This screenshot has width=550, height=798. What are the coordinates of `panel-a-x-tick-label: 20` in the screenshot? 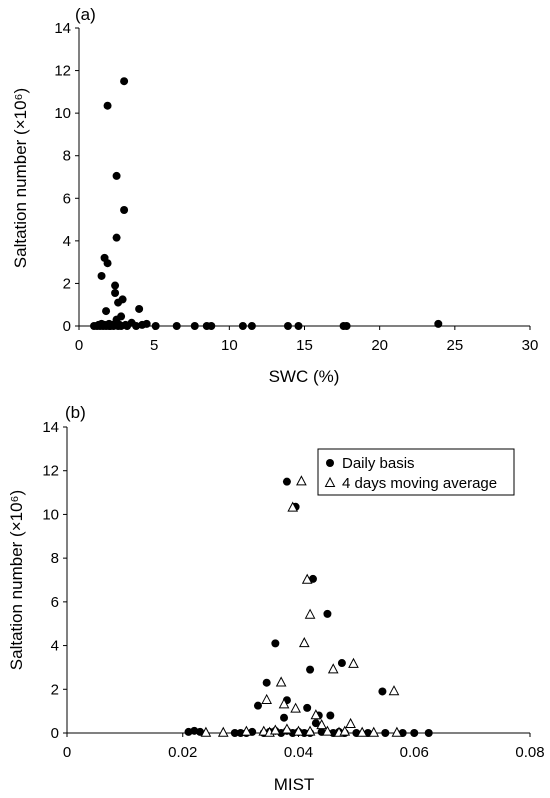 It's located at (379, 345).